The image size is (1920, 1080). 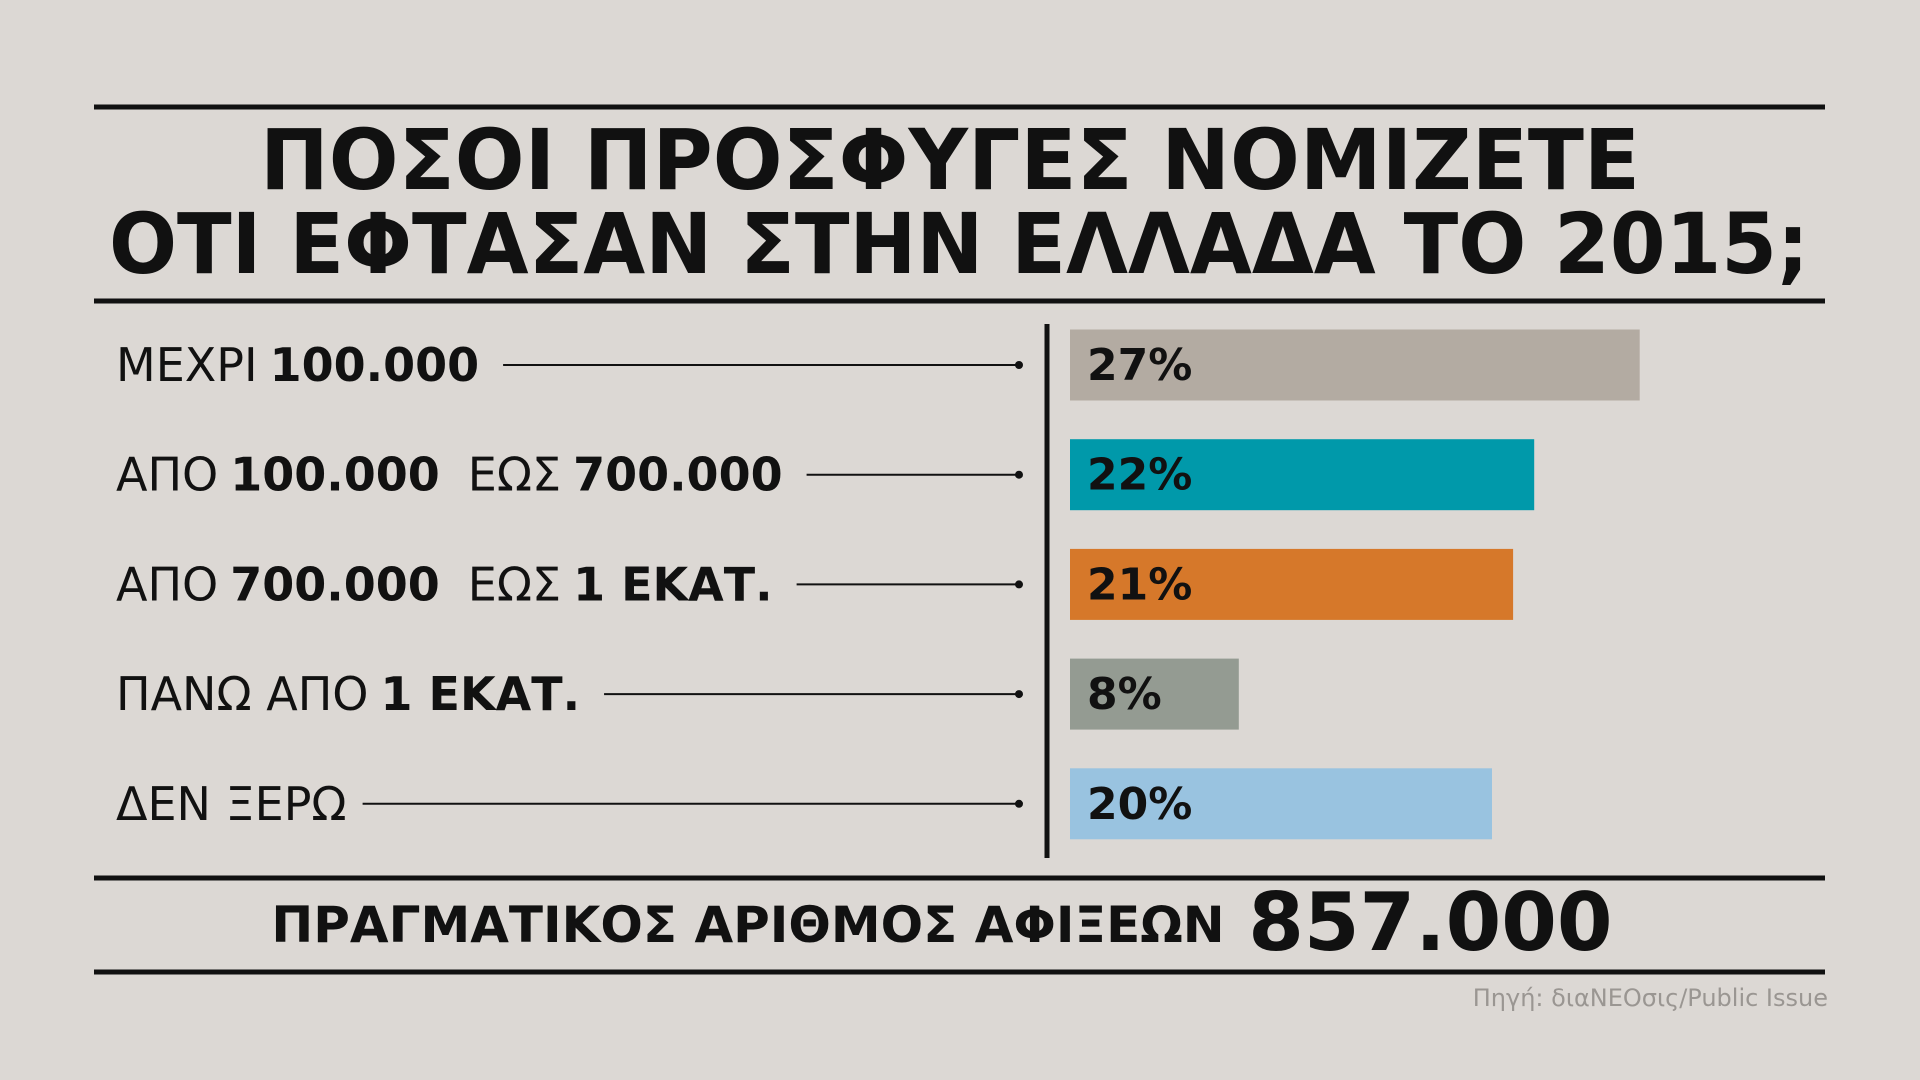 What do you see at coordinates (1124, 694) in the screenshot?
I see `value-label: 8%` at bounding box center [1124, 694].